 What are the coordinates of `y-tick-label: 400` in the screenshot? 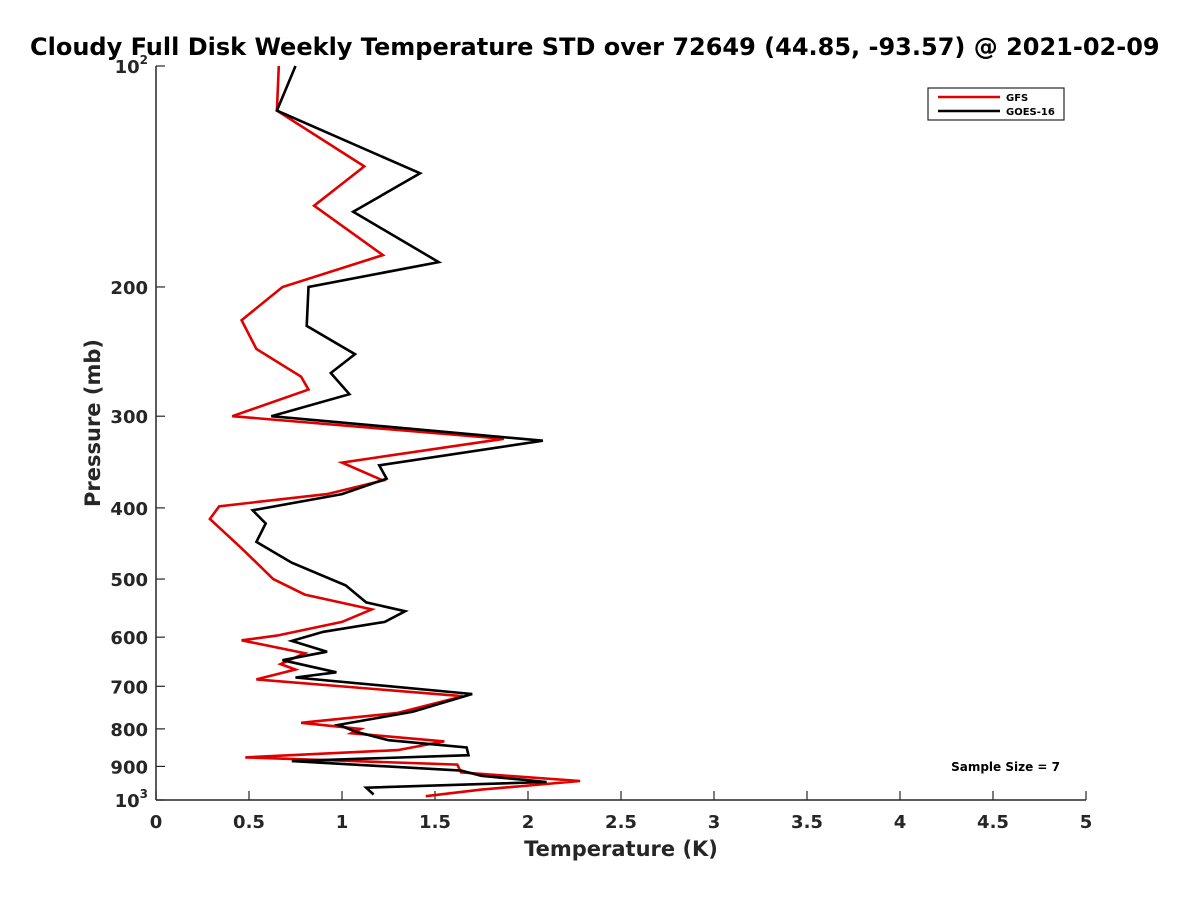 It's located at (129, 509).